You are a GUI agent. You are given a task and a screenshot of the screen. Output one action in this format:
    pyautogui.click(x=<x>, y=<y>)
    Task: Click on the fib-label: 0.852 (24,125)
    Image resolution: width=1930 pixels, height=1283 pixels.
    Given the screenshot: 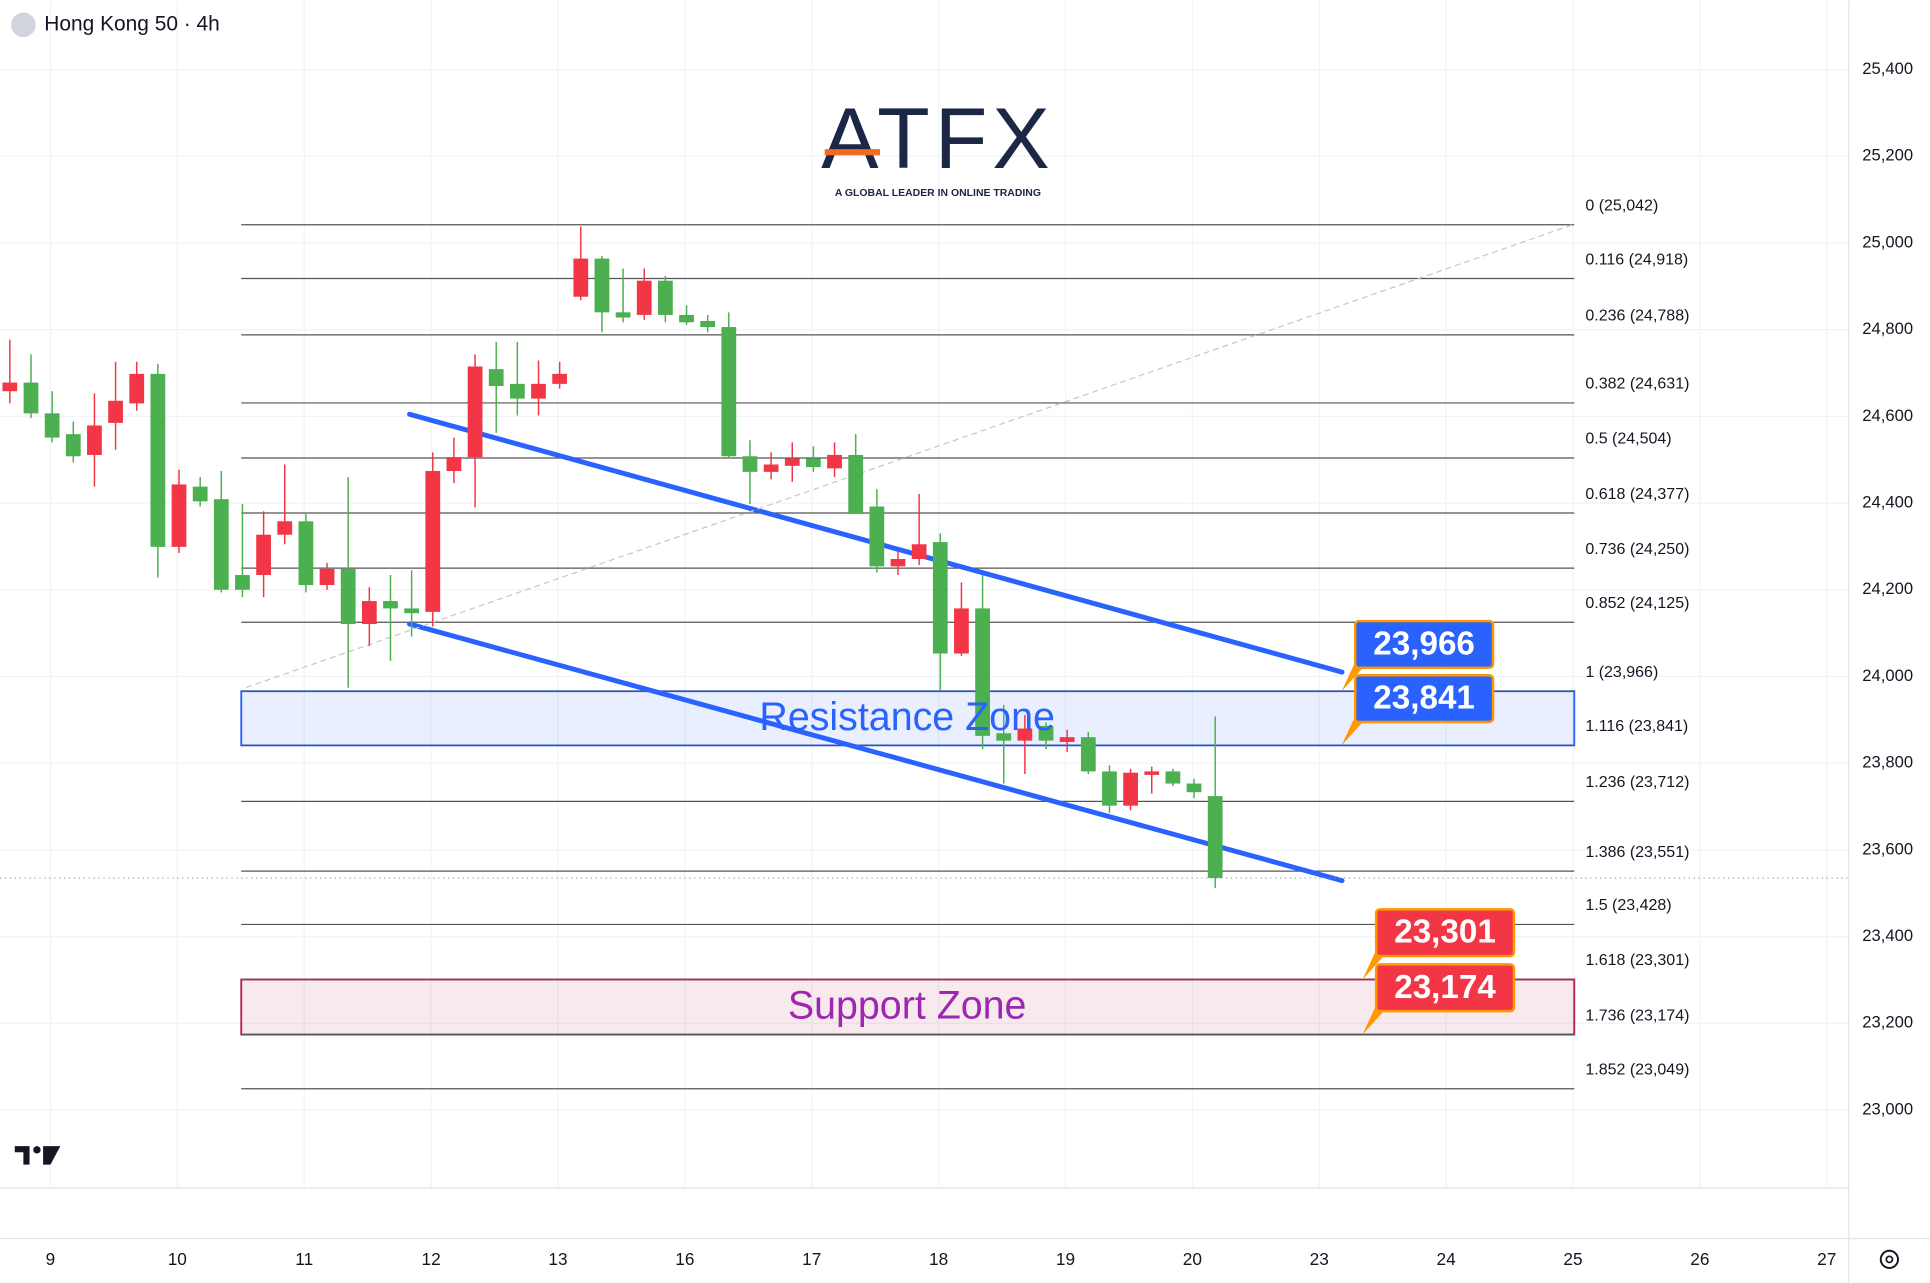 What is the action you would take?
    pyautogui.click(x=1637, y=603)
    